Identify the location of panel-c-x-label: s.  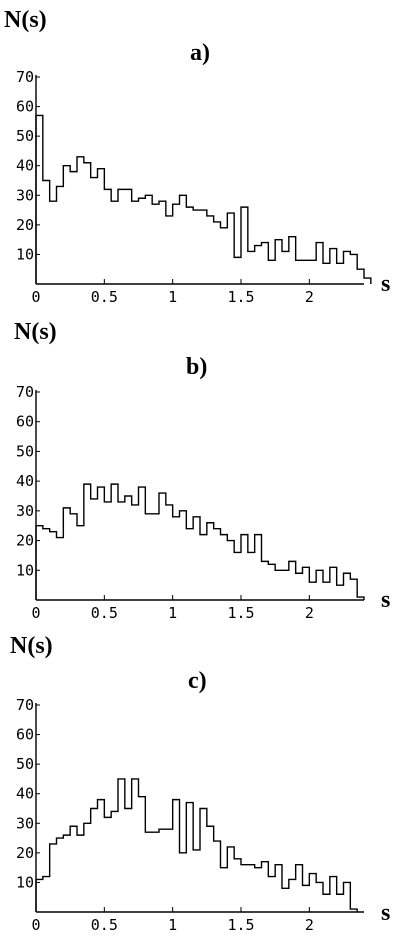
(385, 913).